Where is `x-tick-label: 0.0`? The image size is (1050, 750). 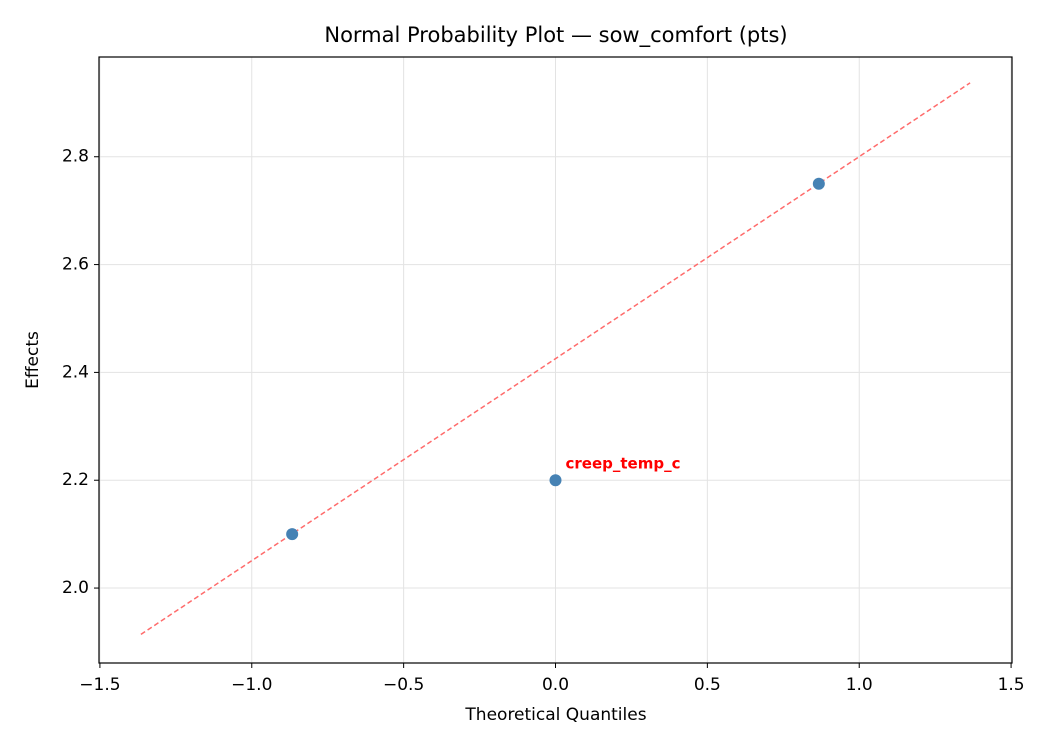 x-tick-label: 0.0 is located at coordinates (555, 685).